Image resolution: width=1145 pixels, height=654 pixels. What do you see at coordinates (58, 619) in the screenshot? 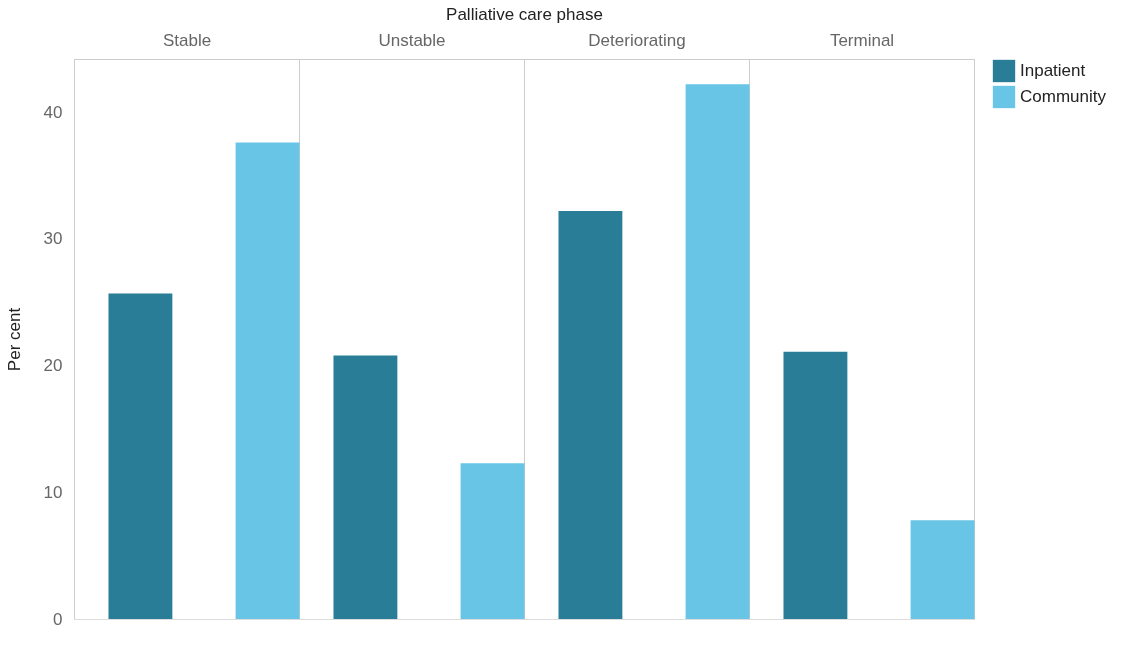
I see `y-tick-label: 0` at bounding box center [58, 619].